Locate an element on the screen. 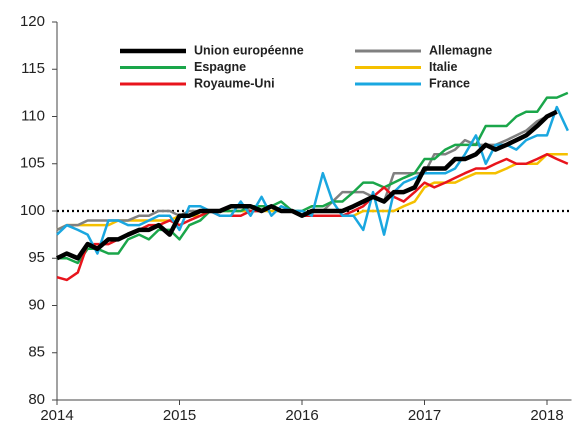 The width and height of the screenshot is (575, 429). x-tick-label: 2014 is located at coordinates (56, 415).